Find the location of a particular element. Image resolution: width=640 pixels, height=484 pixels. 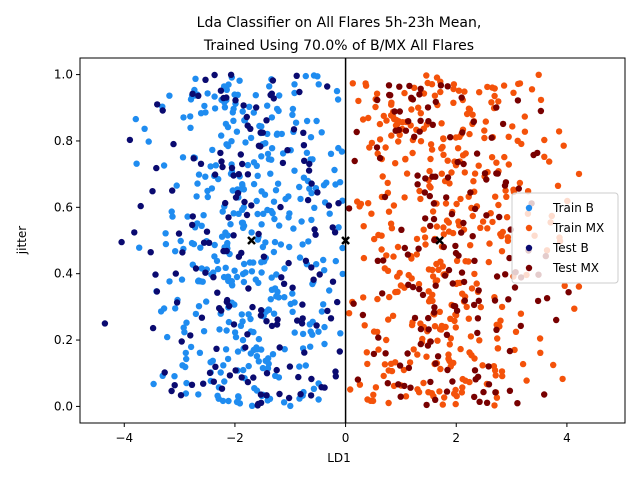

x-tick-label: 4 is located at coordinates (567, 438).